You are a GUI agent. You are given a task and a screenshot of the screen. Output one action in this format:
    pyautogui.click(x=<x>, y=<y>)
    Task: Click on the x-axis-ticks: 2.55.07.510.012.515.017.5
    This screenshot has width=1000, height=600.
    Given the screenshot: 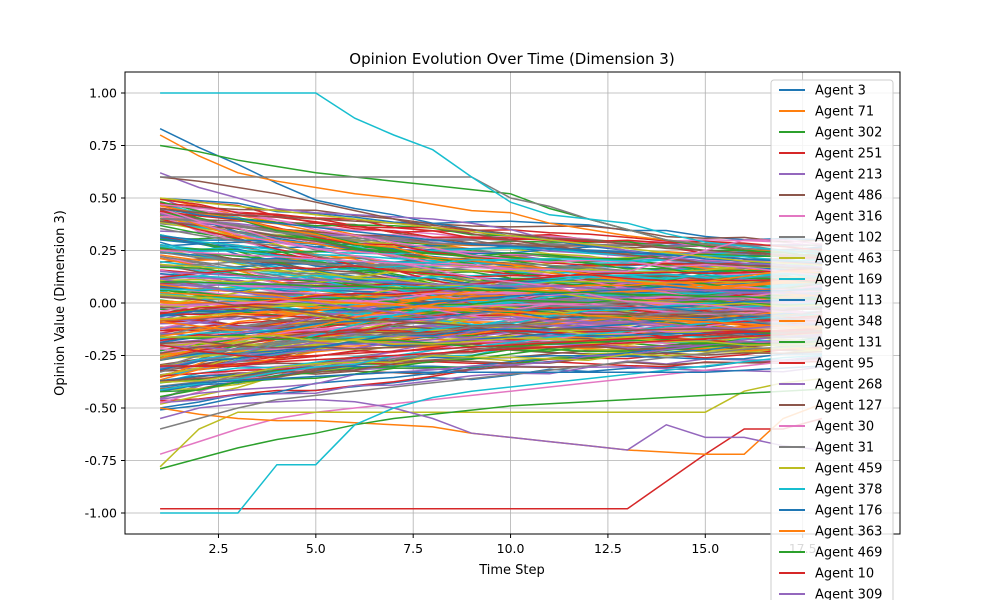 What is the action you would take?
    pyautogui.click(x=513, y=545)
    